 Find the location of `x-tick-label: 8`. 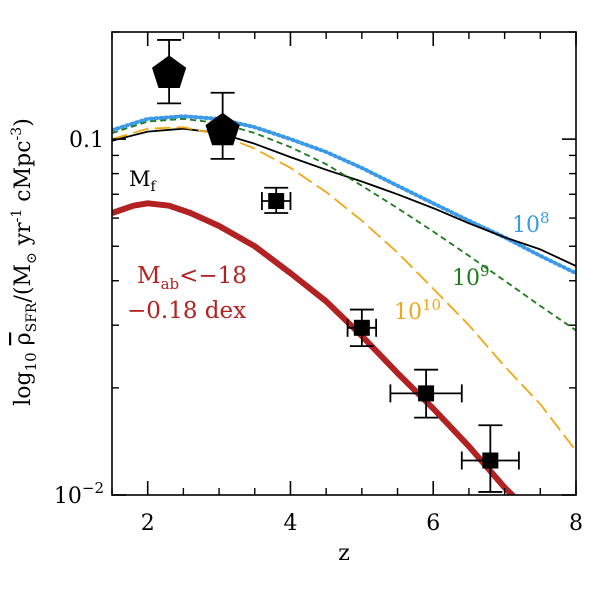

x-tick-label: 8 is located at coordinates (576, 523).